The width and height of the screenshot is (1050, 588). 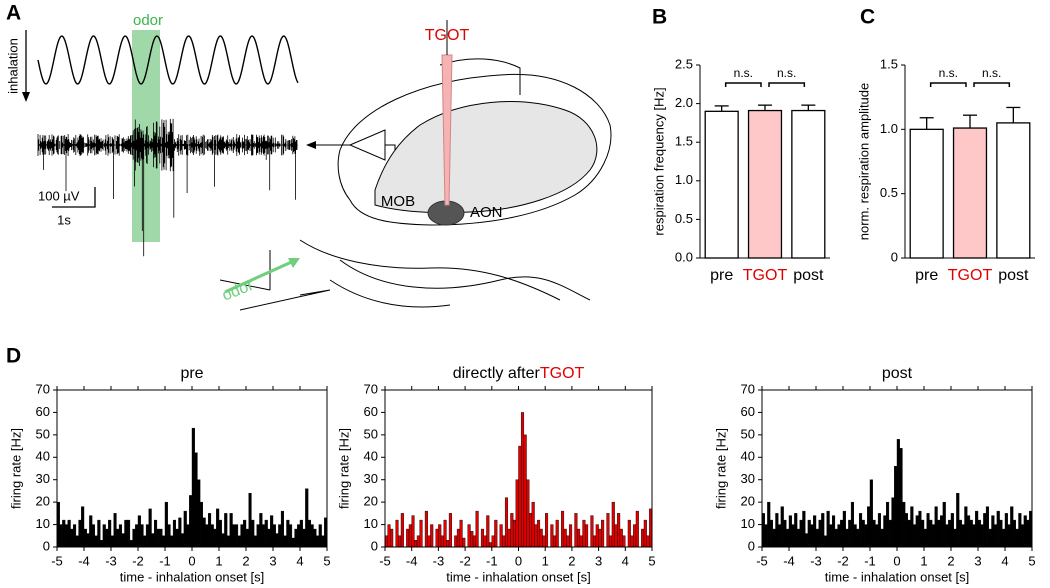 I want to click on x-tick-label: -3, so click(x=439, y=560).